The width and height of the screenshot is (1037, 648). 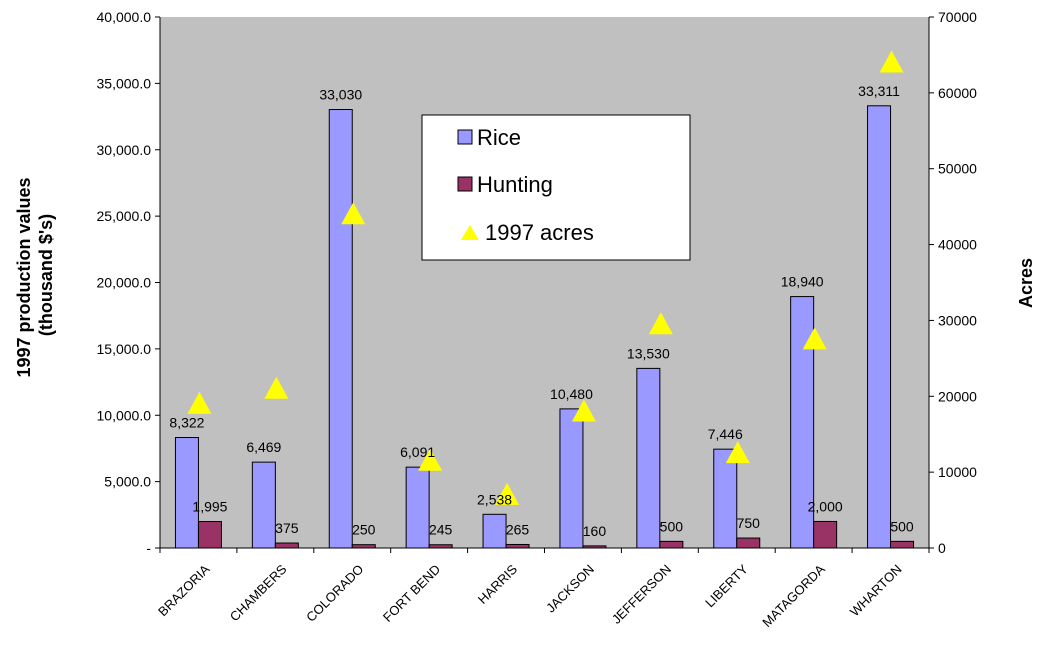 What do you see at coordinates (793, 595) in the screenshot?
I see `category-label: MATAGORDA` at bounding box center [793, 595].